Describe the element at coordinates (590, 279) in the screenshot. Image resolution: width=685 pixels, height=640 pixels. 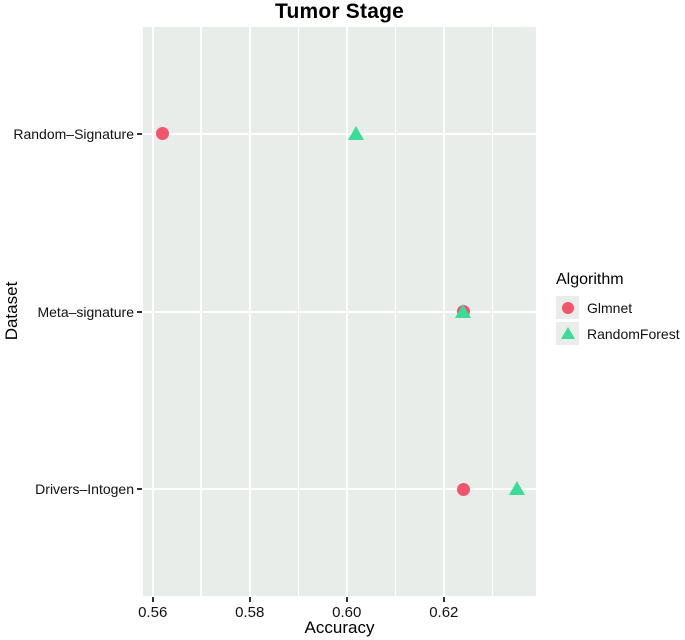
I see `legend-title: Algorithm` at that location.